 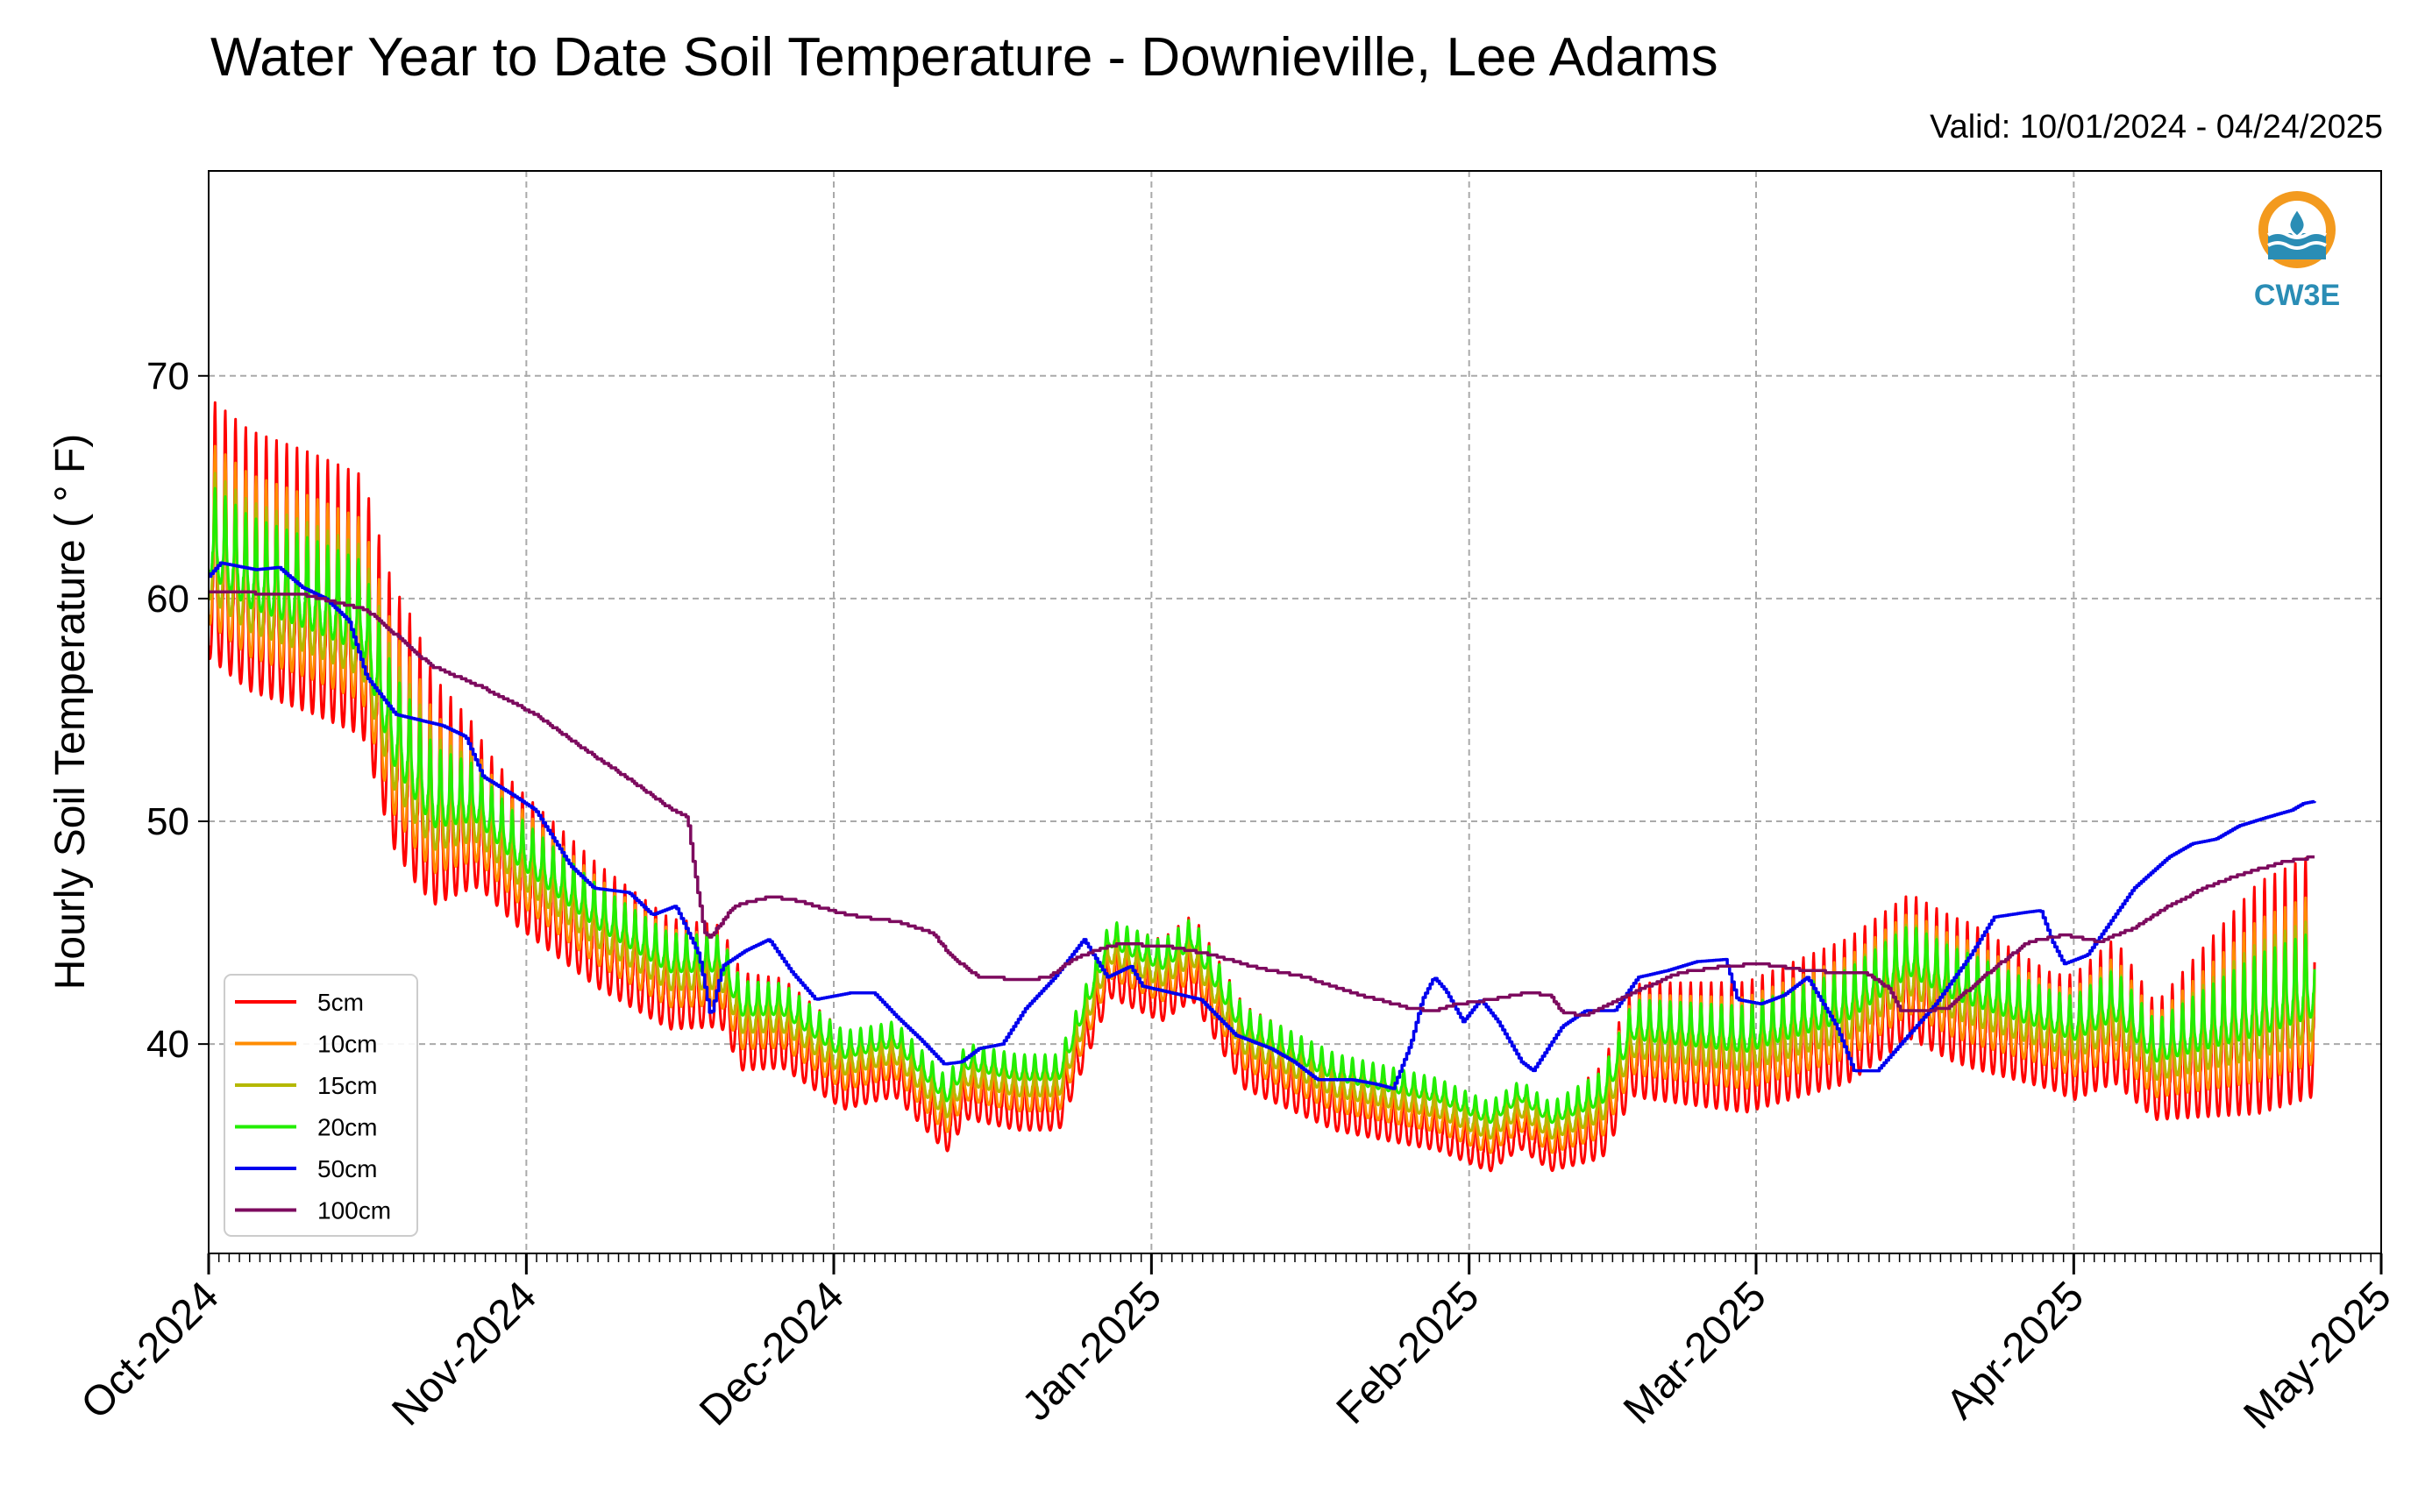 I want to click on legend-label: 5cm, so click(x=340, y=1002).